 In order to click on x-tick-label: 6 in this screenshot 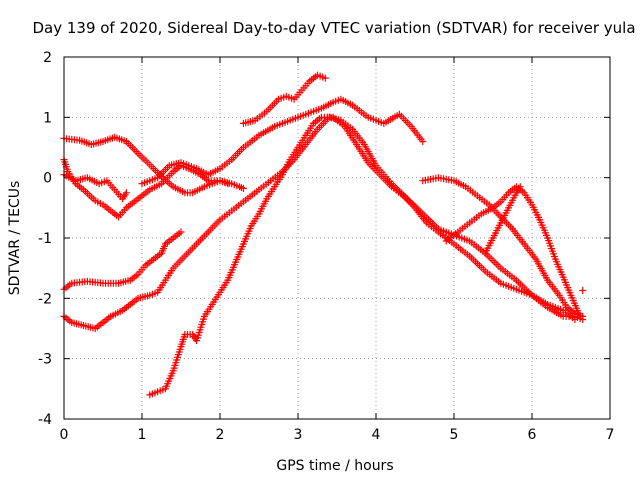, I will do `click(532, 435)`.